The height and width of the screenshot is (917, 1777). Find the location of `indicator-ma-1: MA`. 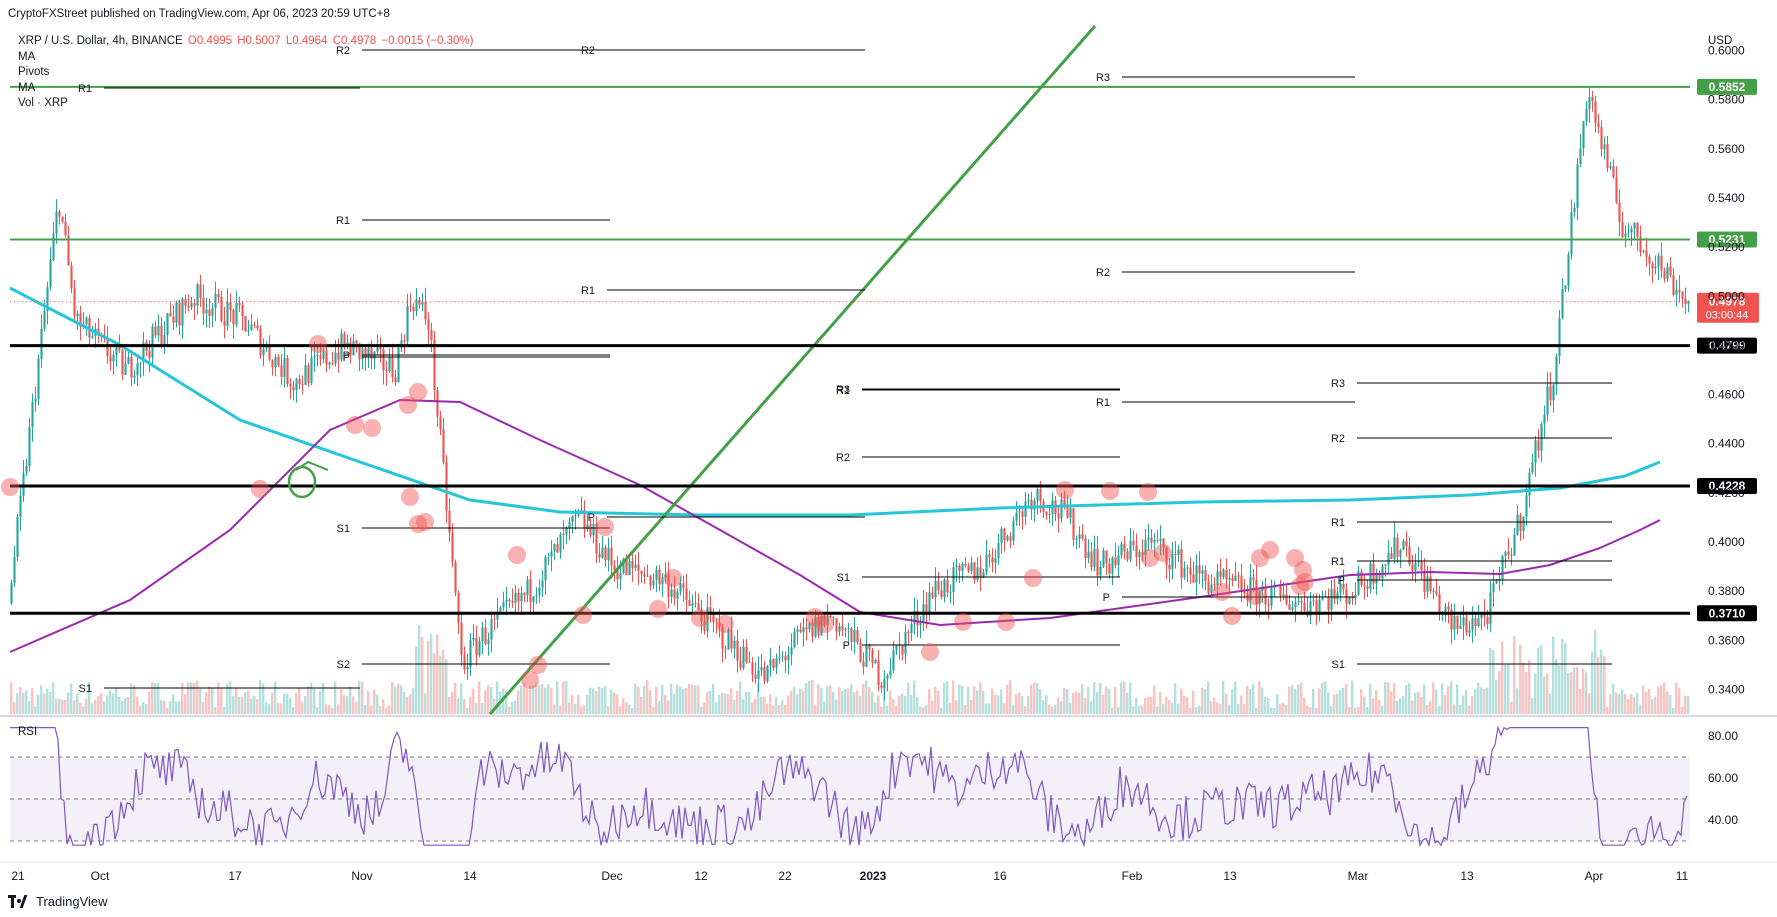

indicator-ma-1: MA is located at coordinates (27, 56).